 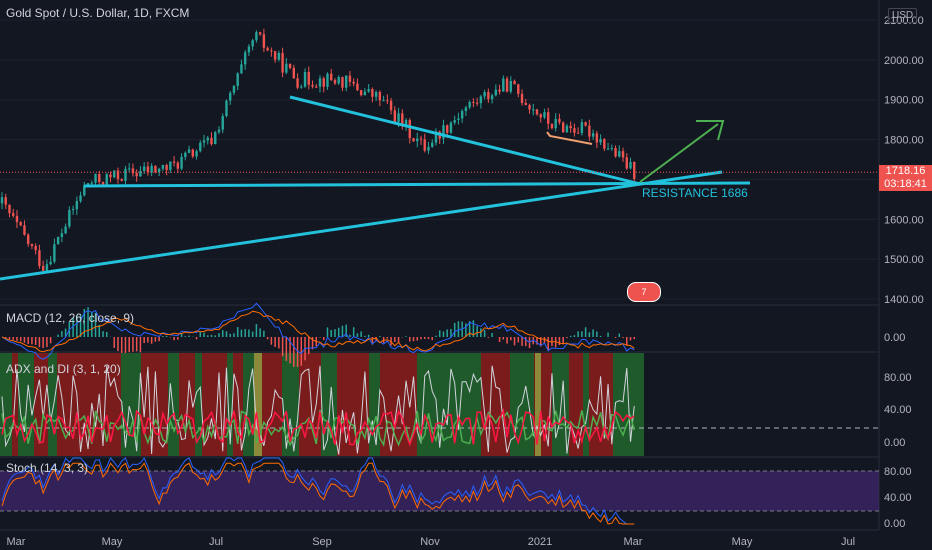 I want to click on time-label: Nov, so click(x=430, y=542).